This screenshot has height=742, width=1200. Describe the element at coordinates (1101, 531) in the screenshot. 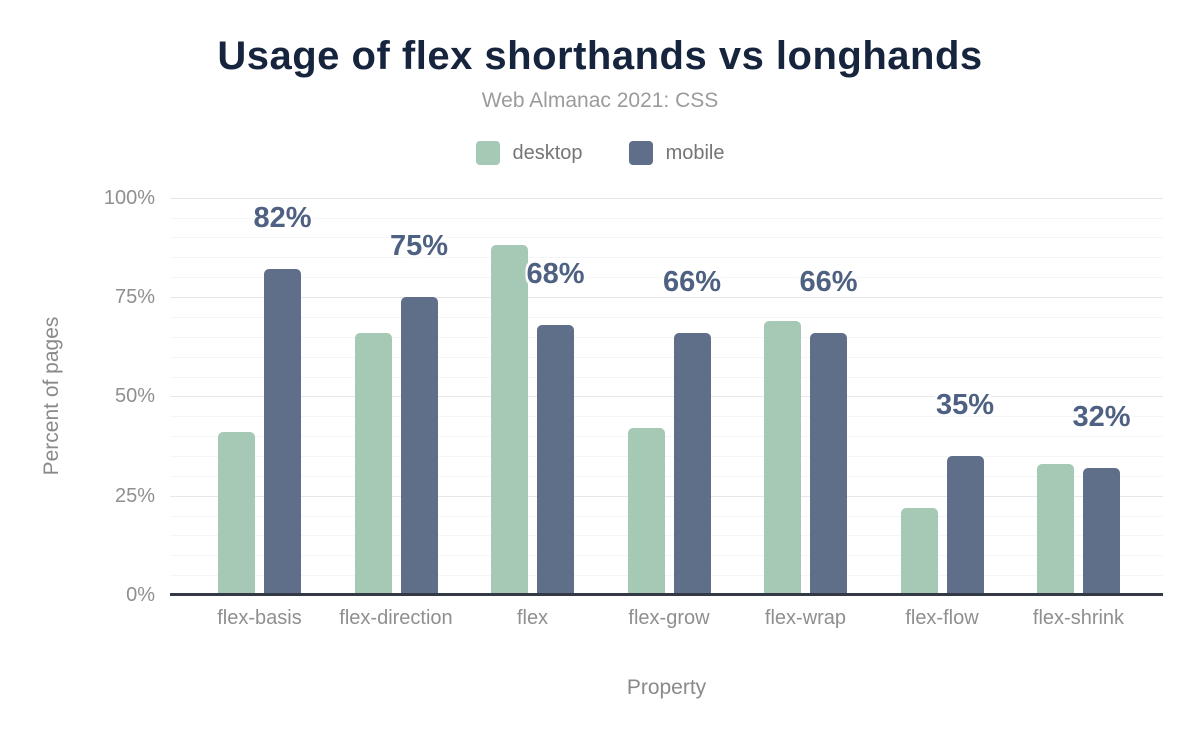

I see `bar-mobile-flex-shrink` at that location.